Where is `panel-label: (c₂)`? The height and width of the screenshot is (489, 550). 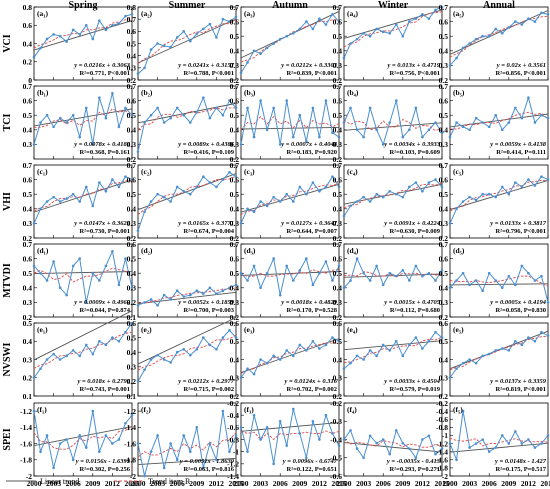 panel-label: (c₂) is located at coordinates (146, 171).